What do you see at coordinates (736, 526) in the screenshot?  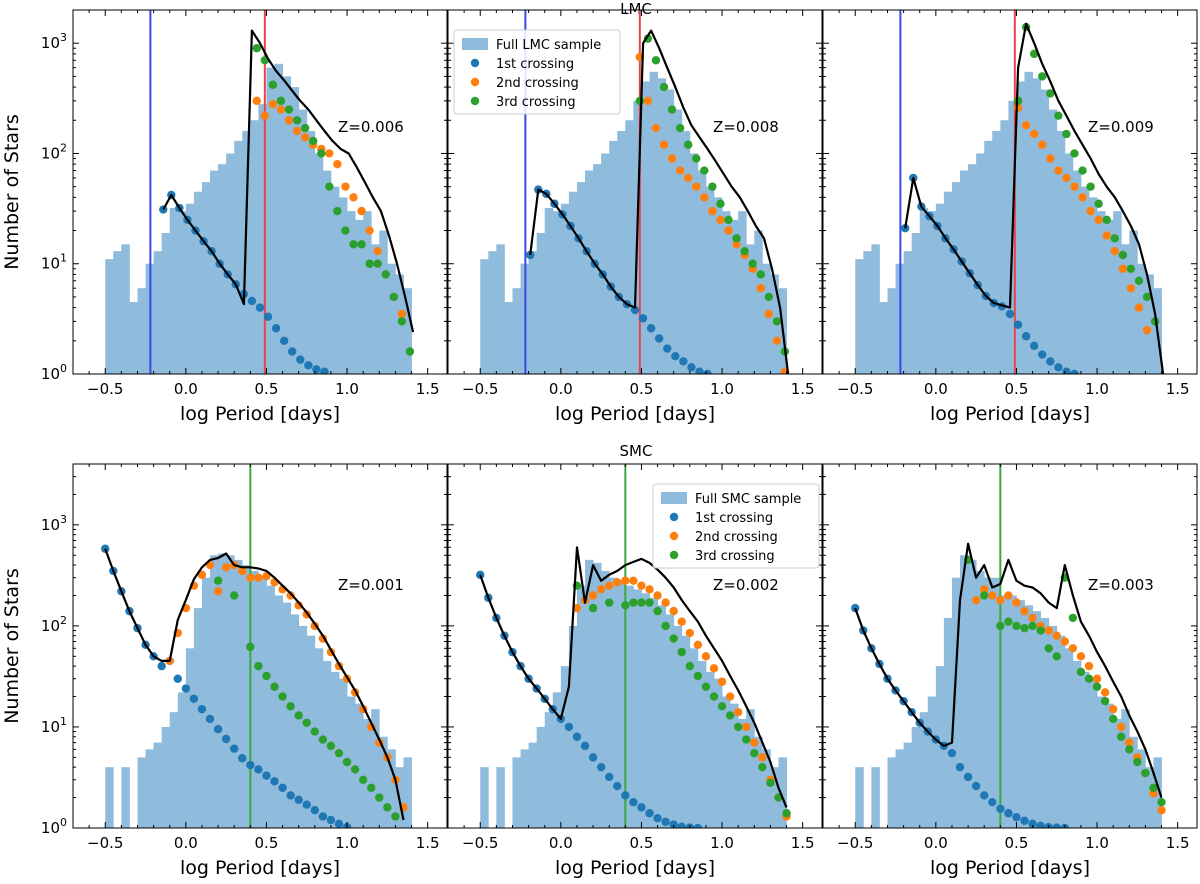 I see `legend-box` at bounding box center [736, 526].